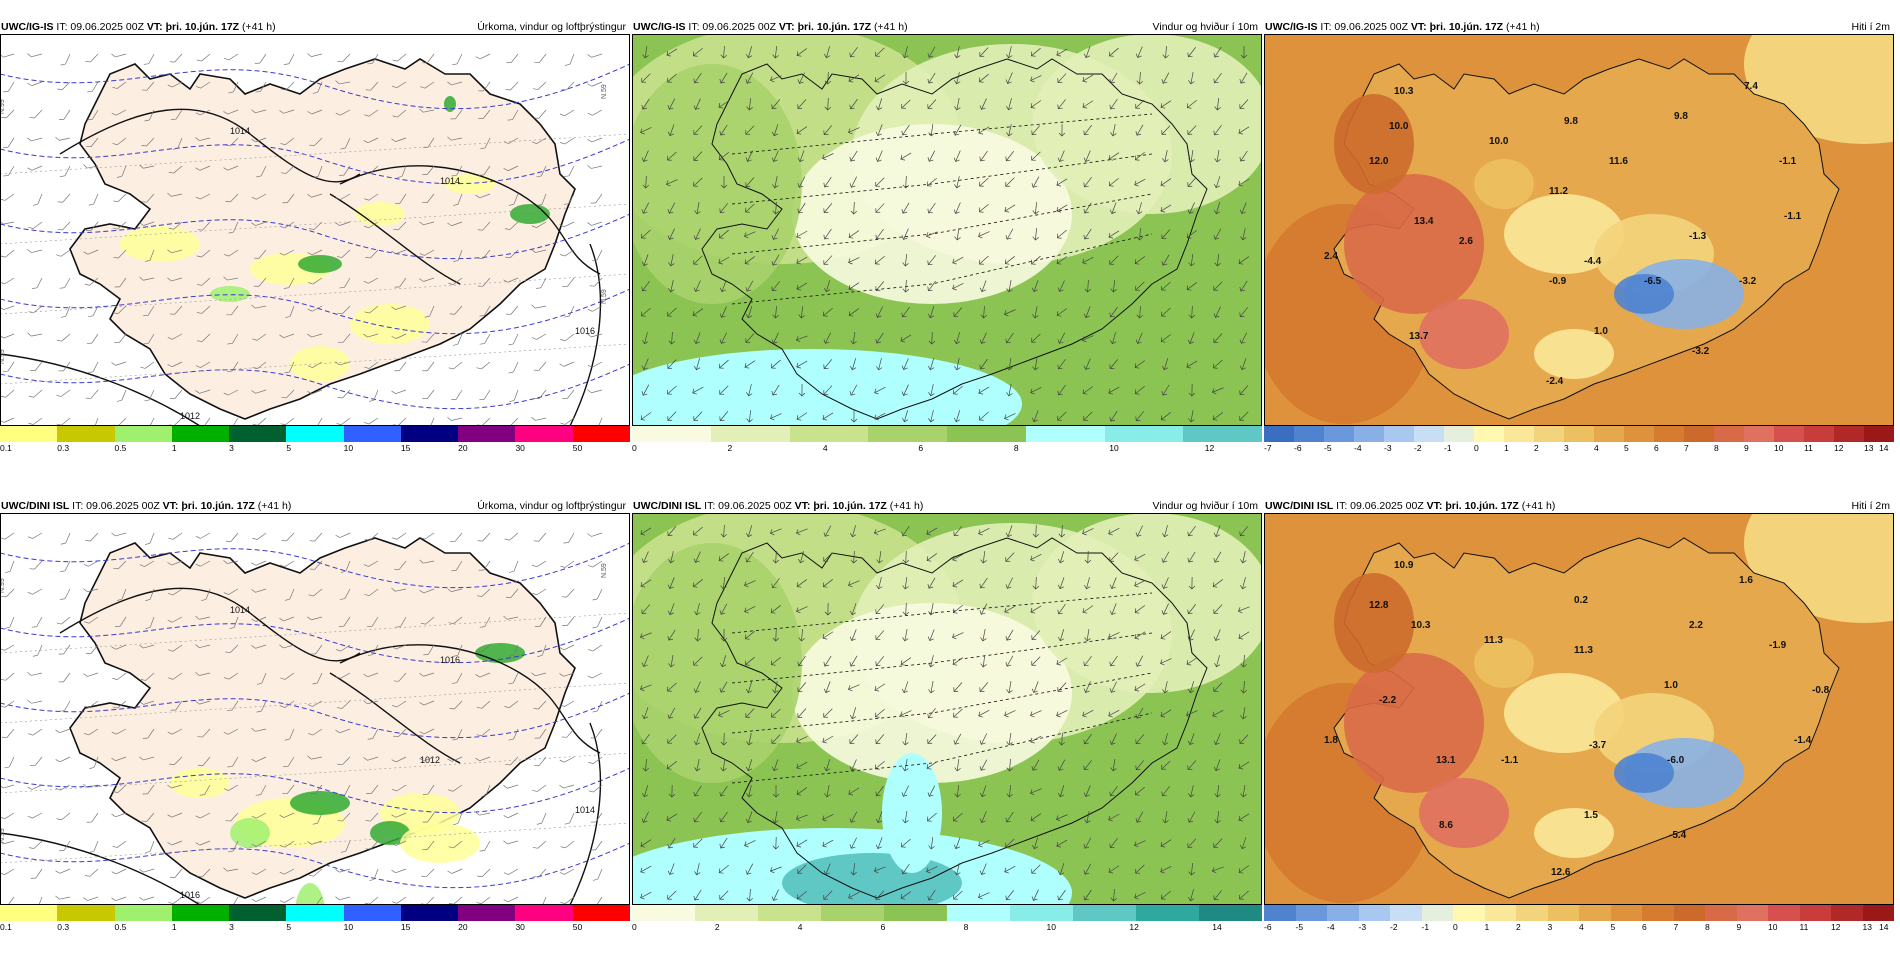  Describe the element at coordinates (405, 448) in the screenshot. I see `colorbar-tick: 15` at that location.